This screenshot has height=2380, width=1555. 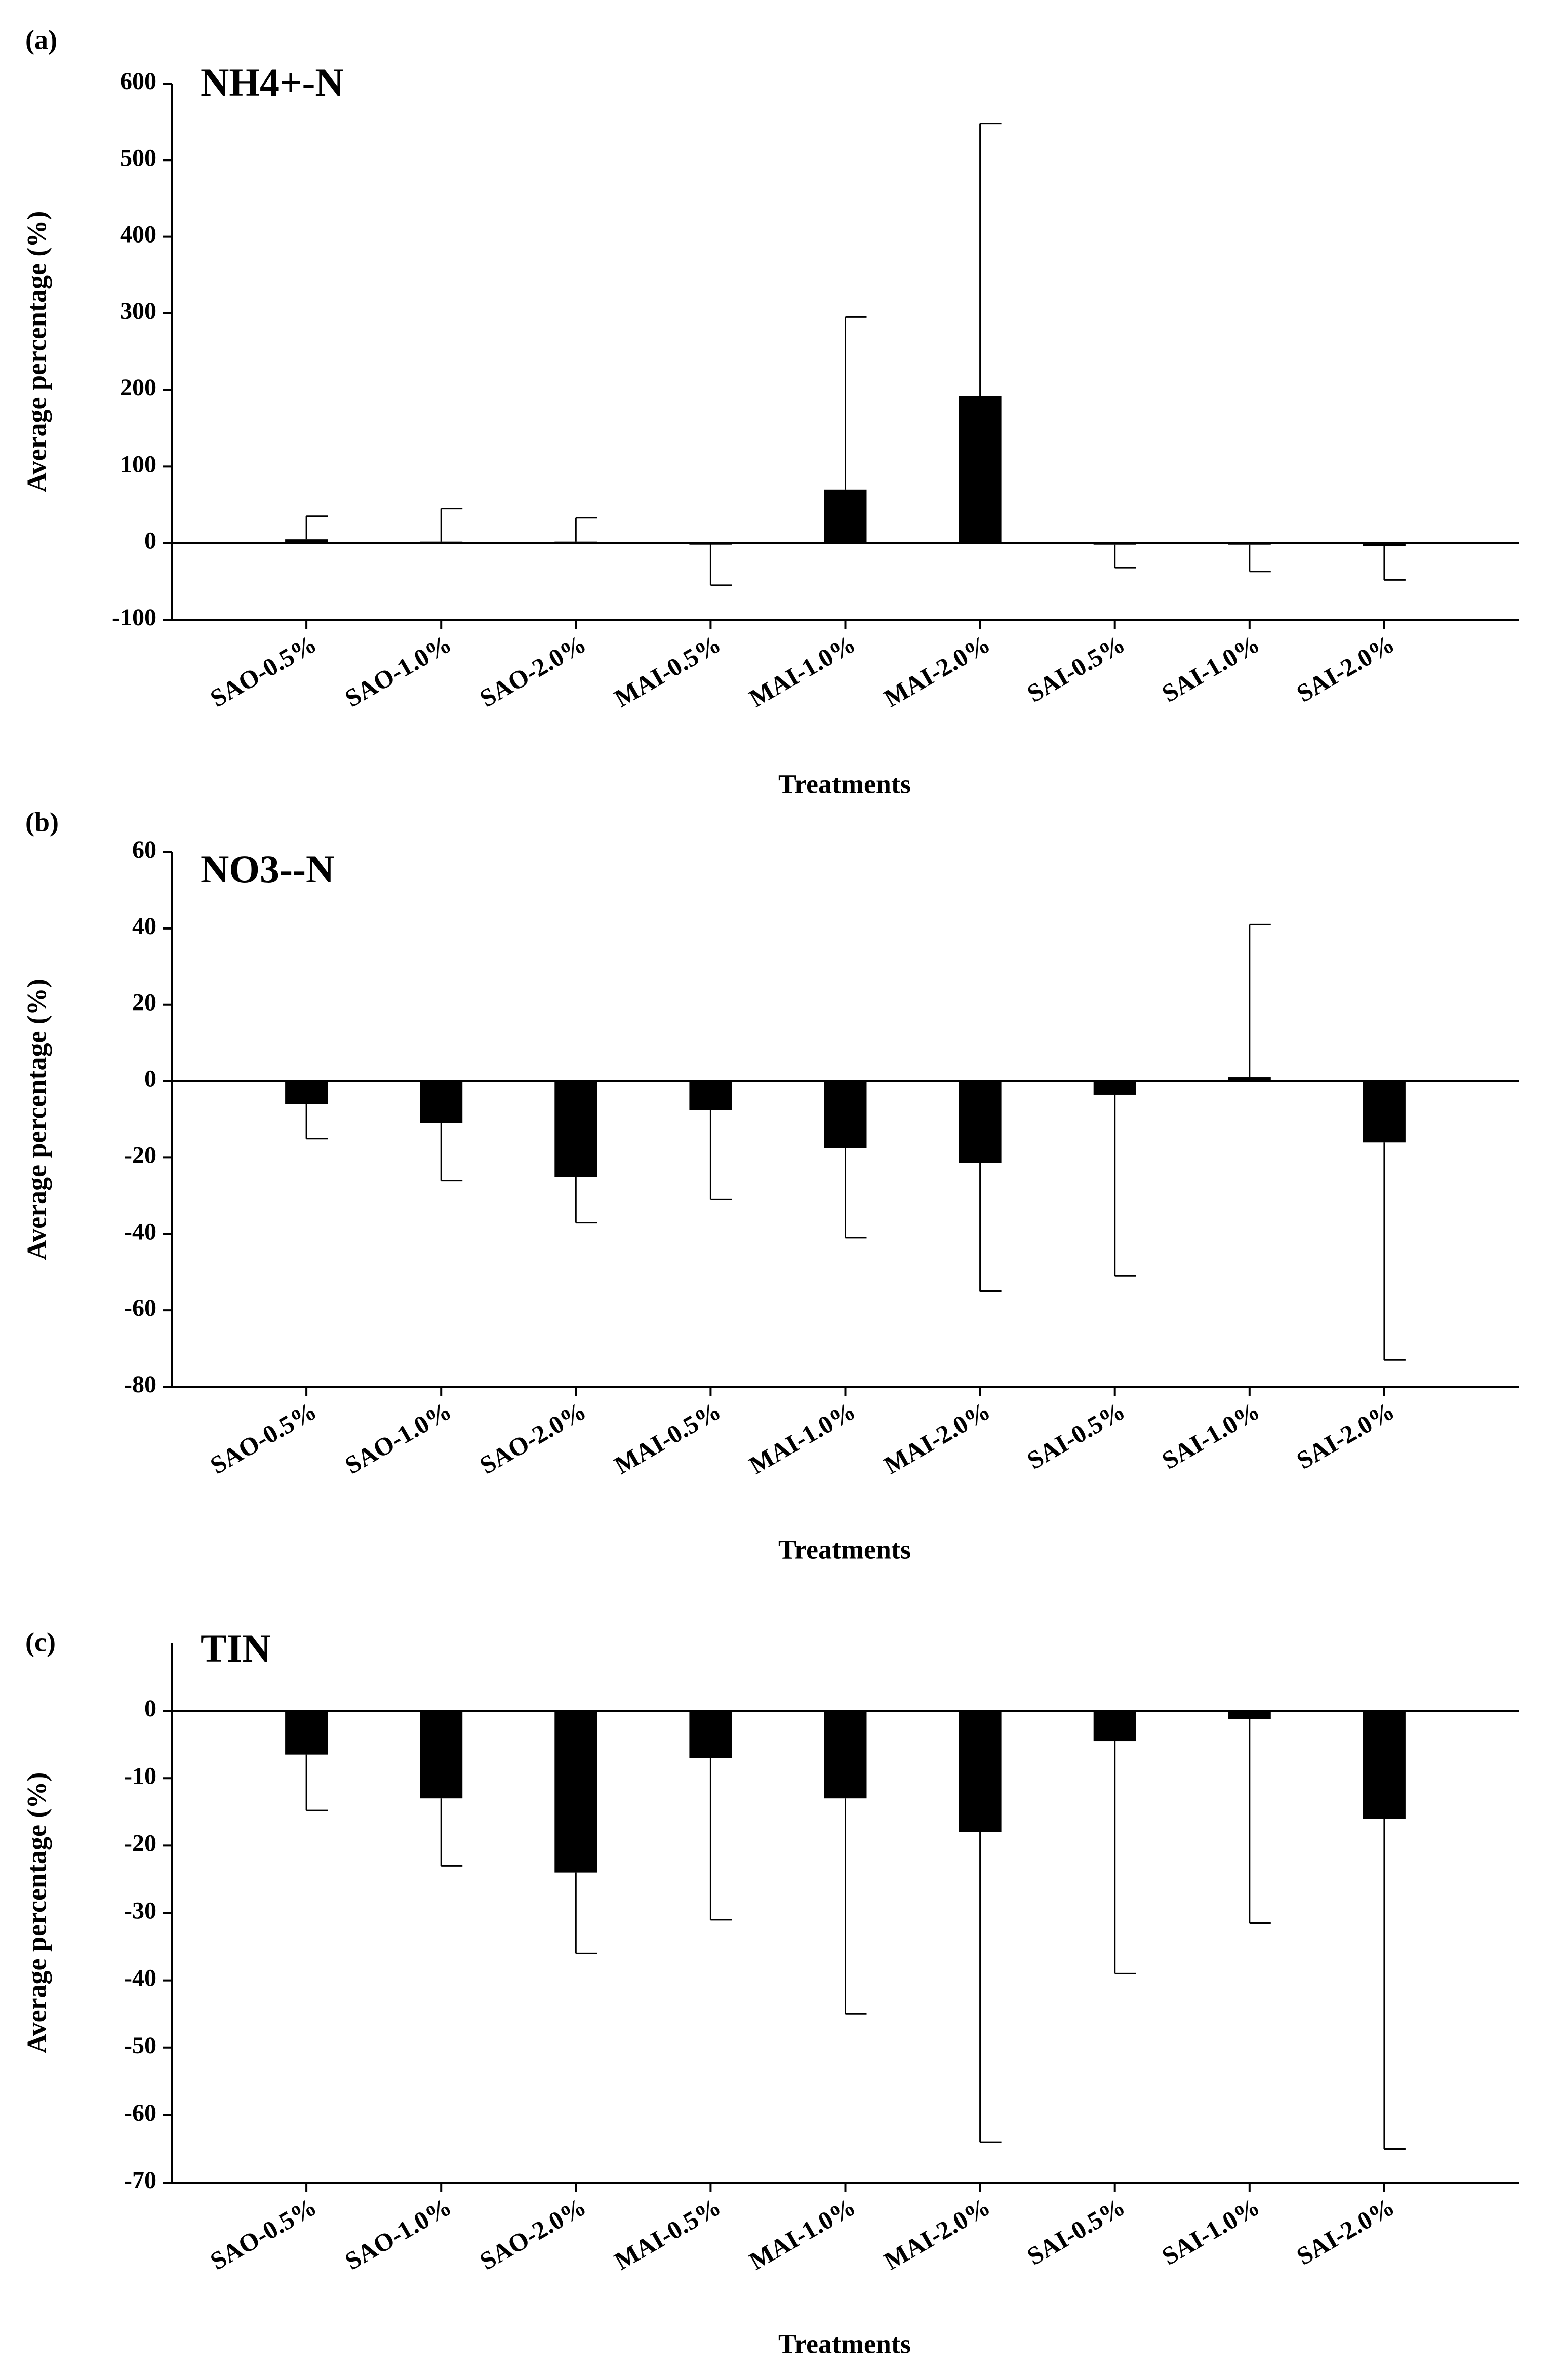 What do you see at coordinates (40, 1642) in the screenshot?
I see `panel-label: (c)` at bounding box center [40, 1642].